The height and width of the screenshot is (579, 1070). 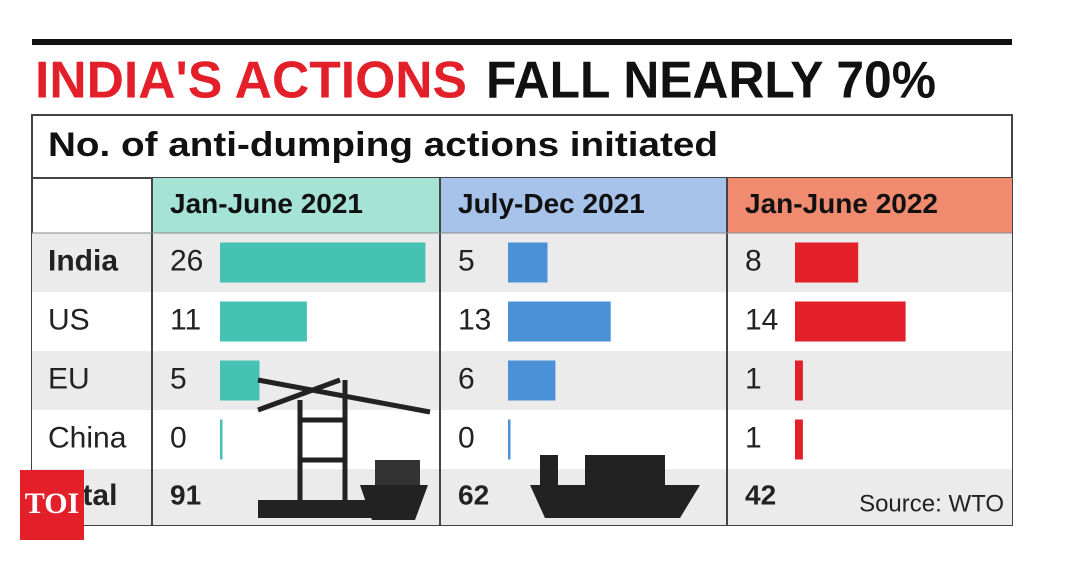 What do you see at coordinates (185, 319) in the screenshot?
I see `value-label: 11` at bounding box center [185, 319].